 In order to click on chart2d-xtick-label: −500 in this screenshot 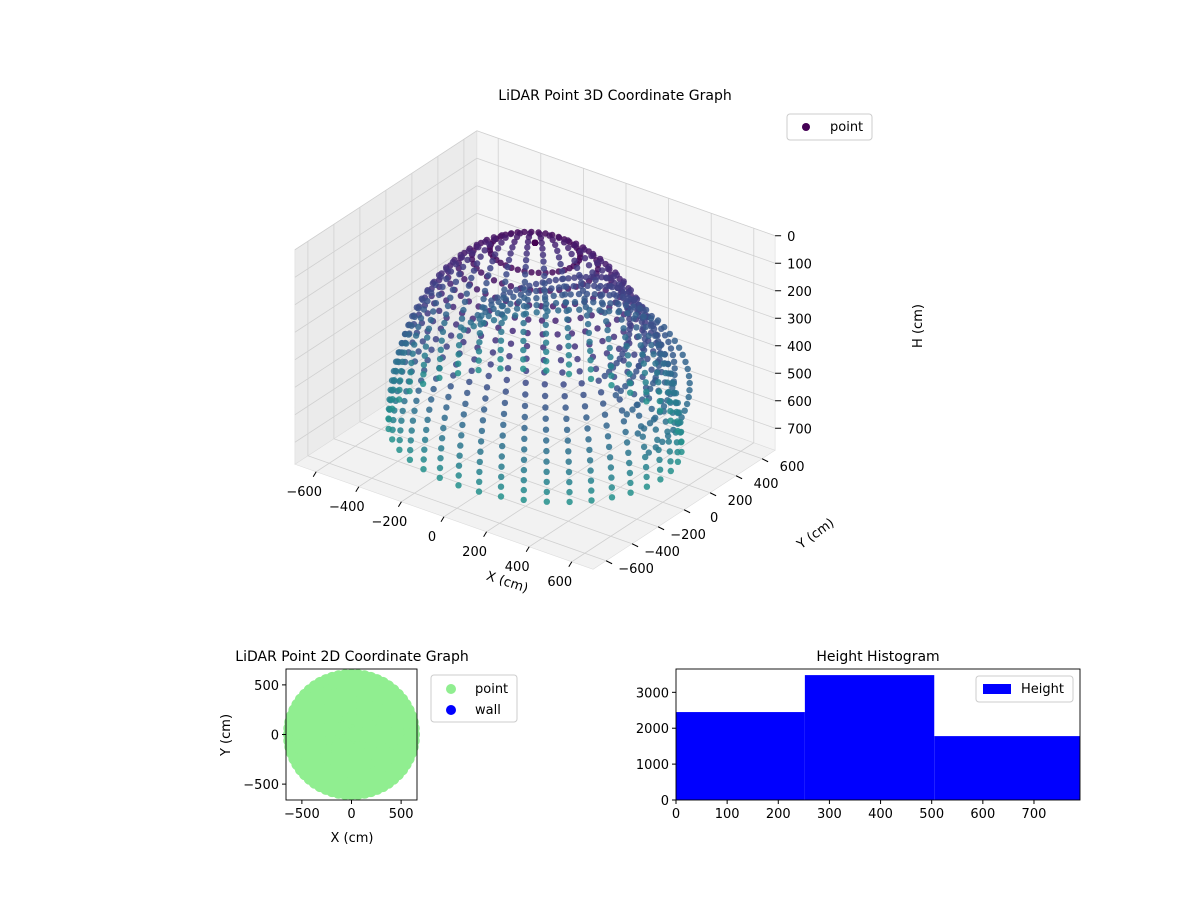, I will do `click(302, 814)`.